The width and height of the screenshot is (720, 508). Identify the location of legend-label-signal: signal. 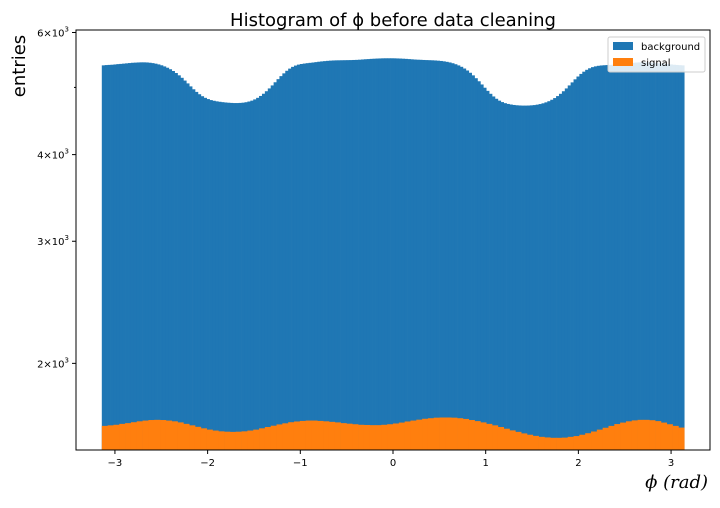
(656, 63).